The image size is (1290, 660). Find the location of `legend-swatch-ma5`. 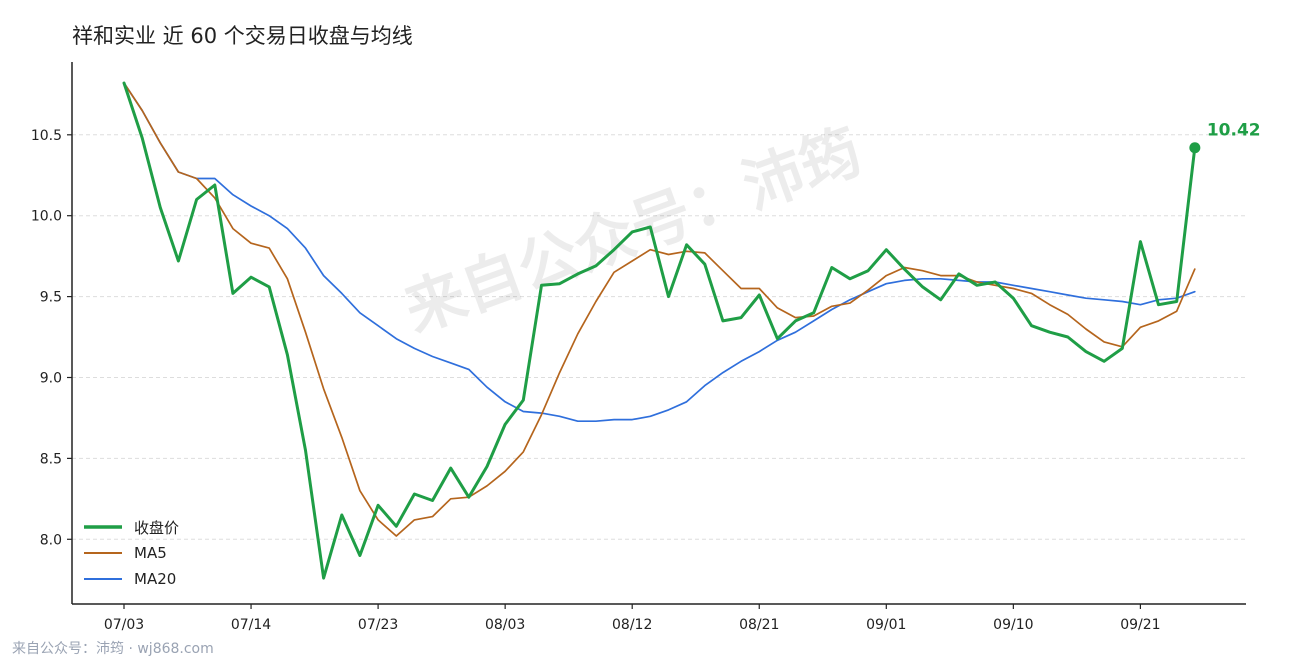

legend-swatch-ma5 is located at coordinates (103, 553).